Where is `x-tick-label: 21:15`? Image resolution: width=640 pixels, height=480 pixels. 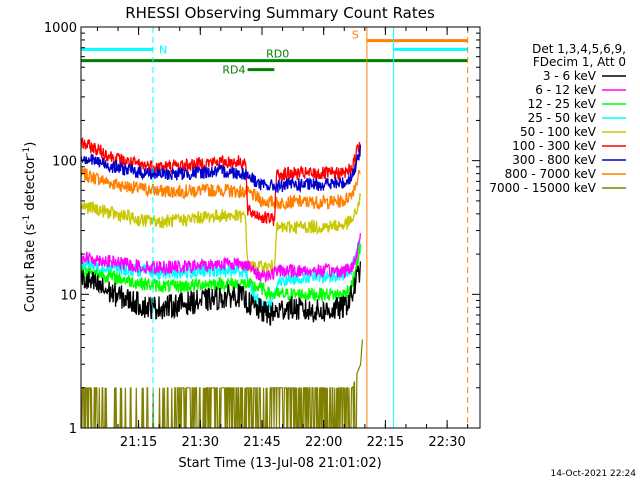 x-tick-label: 21:15 is located at coordinates (138, 442).